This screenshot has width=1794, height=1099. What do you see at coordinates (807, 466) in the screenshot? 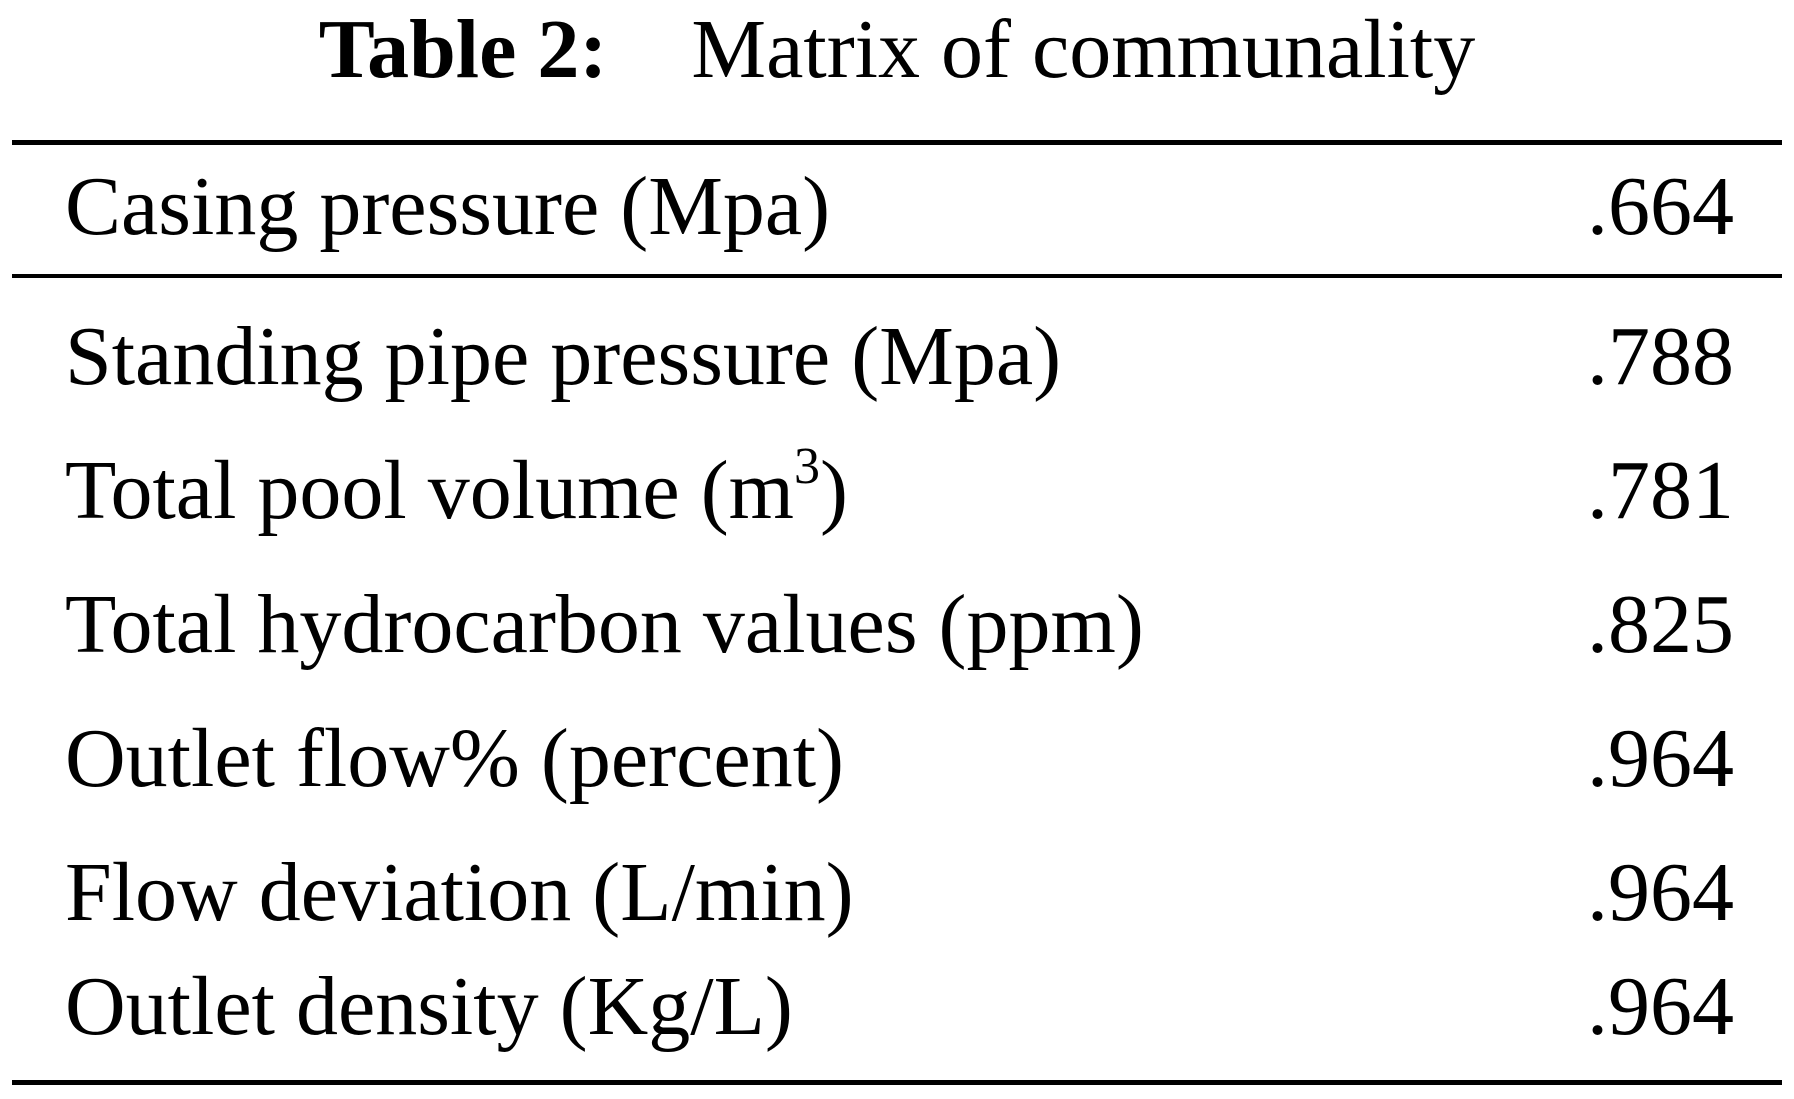
I see `row-label-superscript: 3` at bounding box center [807, 466].